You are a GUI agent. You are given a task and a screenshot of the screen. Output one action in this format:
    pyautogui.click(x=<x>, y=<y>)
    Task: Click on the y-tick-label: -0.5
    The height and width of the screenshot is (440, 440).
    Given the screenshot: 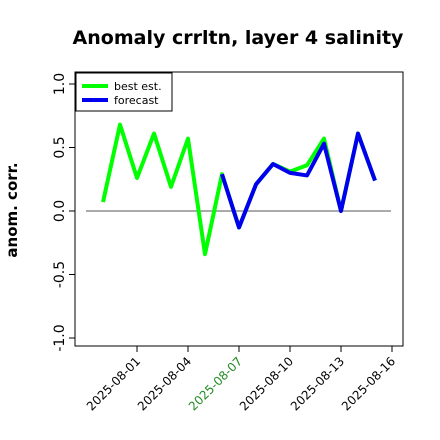 What is the action you would take?
    pyautogui.click(x=60, y=274)
    